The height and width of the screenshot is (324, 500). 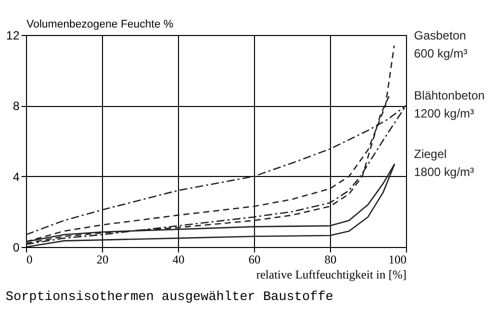 What do you see at coordinates (254, 259) in the screenshot?
I see `x-tick-label: 60` at bounding box center [254, 259].